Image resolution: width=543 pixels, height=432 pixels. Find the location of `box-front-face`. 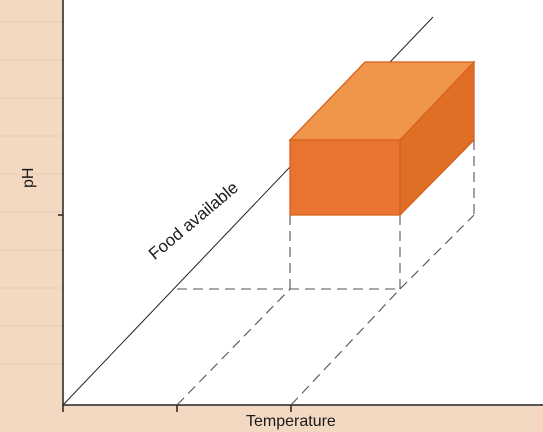

box-front-face is located at coordinates (345, 177).